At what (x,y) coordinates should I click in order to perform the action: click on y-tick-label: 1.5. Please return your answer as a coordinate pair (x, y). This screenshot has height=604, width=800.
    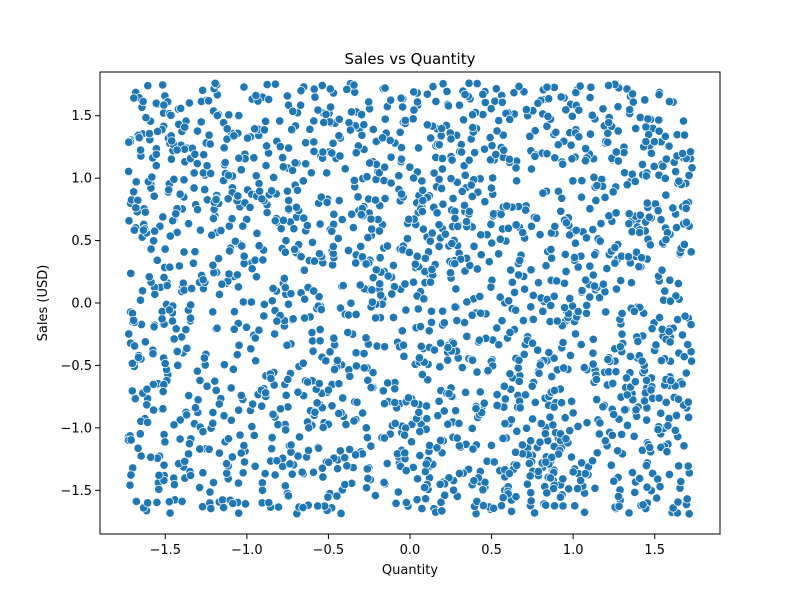
    Looking at the image, I should click on (81, 116).